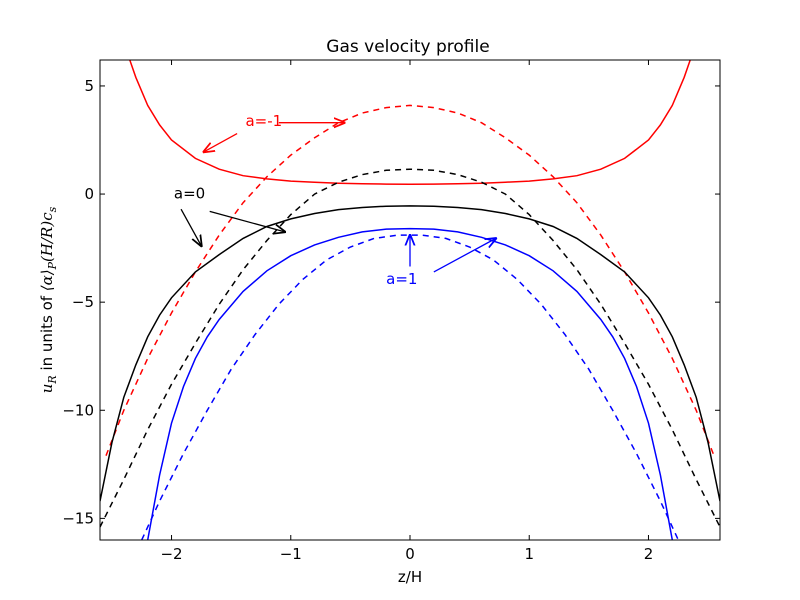 This screenshot has height=600, width=800. What do you see at coordinates (83, 302) in the screenshot?
I see `y-tick-label: −5` at bounding box center [83, 302].